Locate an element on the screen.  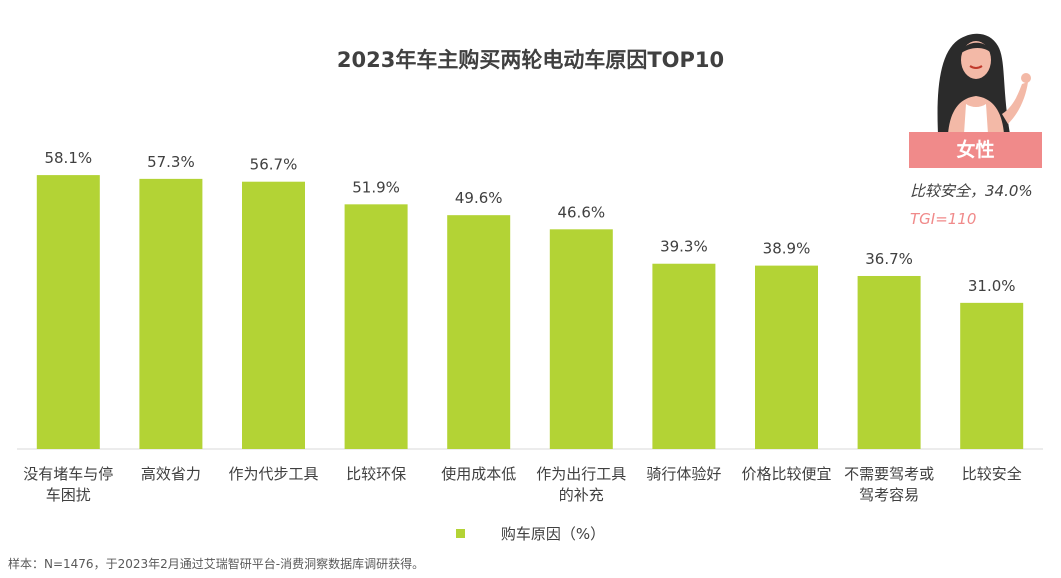
category-label: 使用成本低 is located at coordinates (478, 474).